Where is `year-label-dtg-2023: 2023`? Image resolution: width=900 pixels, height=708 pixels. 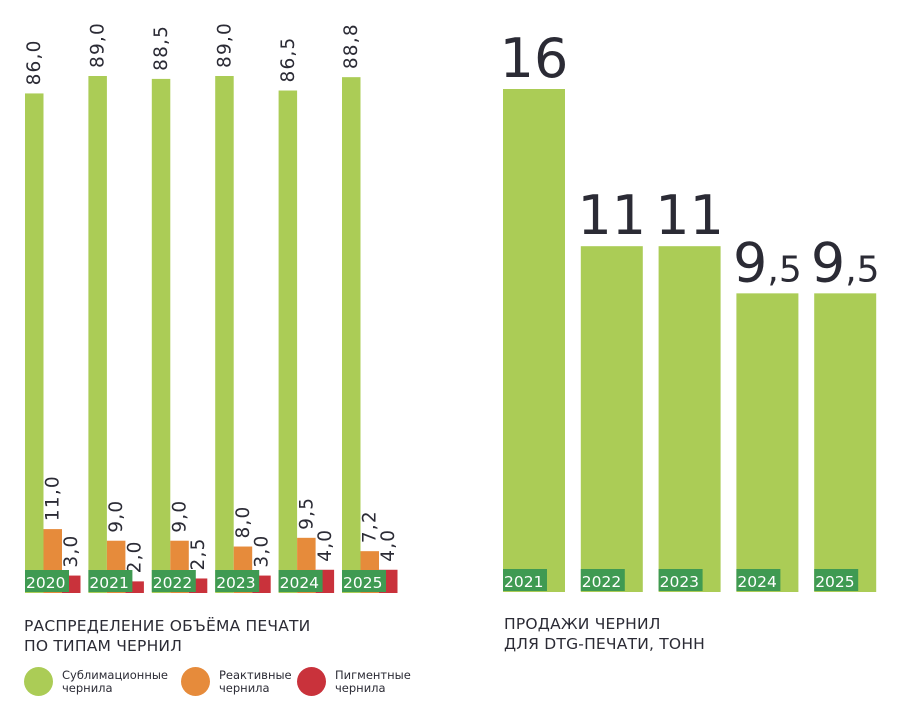 year-label-dtg-2023: 2023 is located at coordinates (679, 582).